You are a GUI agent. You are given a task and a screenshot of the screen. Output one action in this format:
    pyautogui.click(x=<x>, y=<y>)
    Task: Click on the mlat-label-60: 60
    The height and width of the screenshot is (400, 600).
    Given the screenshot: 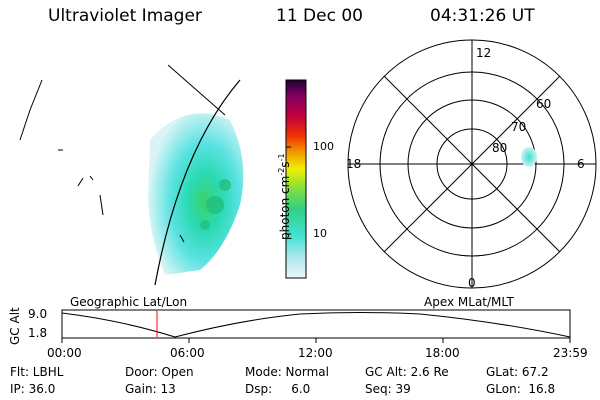 What is the action you would take?
    pyautogui.click(x=544, y=104)
    